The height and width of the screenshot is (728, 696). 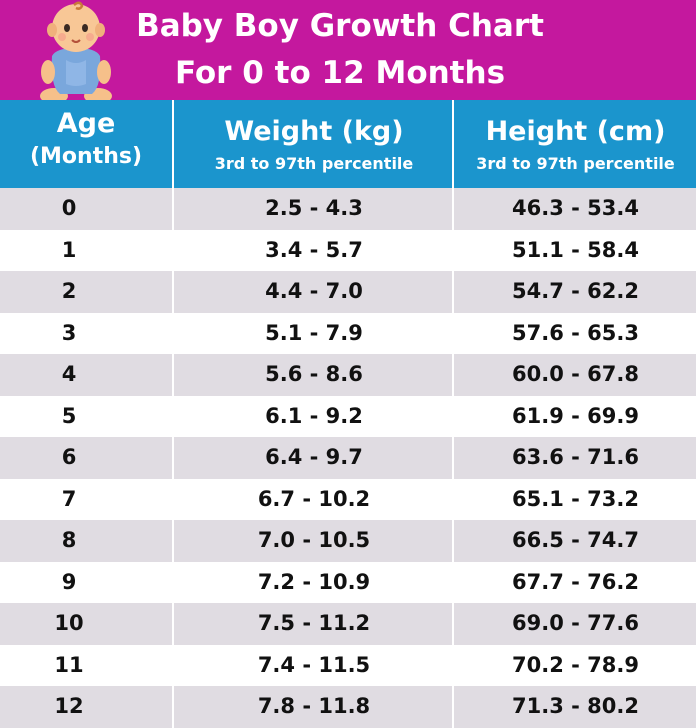 What do you see at coordinates (314, 374) in the screenshot?
I see `cell-weight: 5.6 - 8.6` at bounding box center [314, 374].